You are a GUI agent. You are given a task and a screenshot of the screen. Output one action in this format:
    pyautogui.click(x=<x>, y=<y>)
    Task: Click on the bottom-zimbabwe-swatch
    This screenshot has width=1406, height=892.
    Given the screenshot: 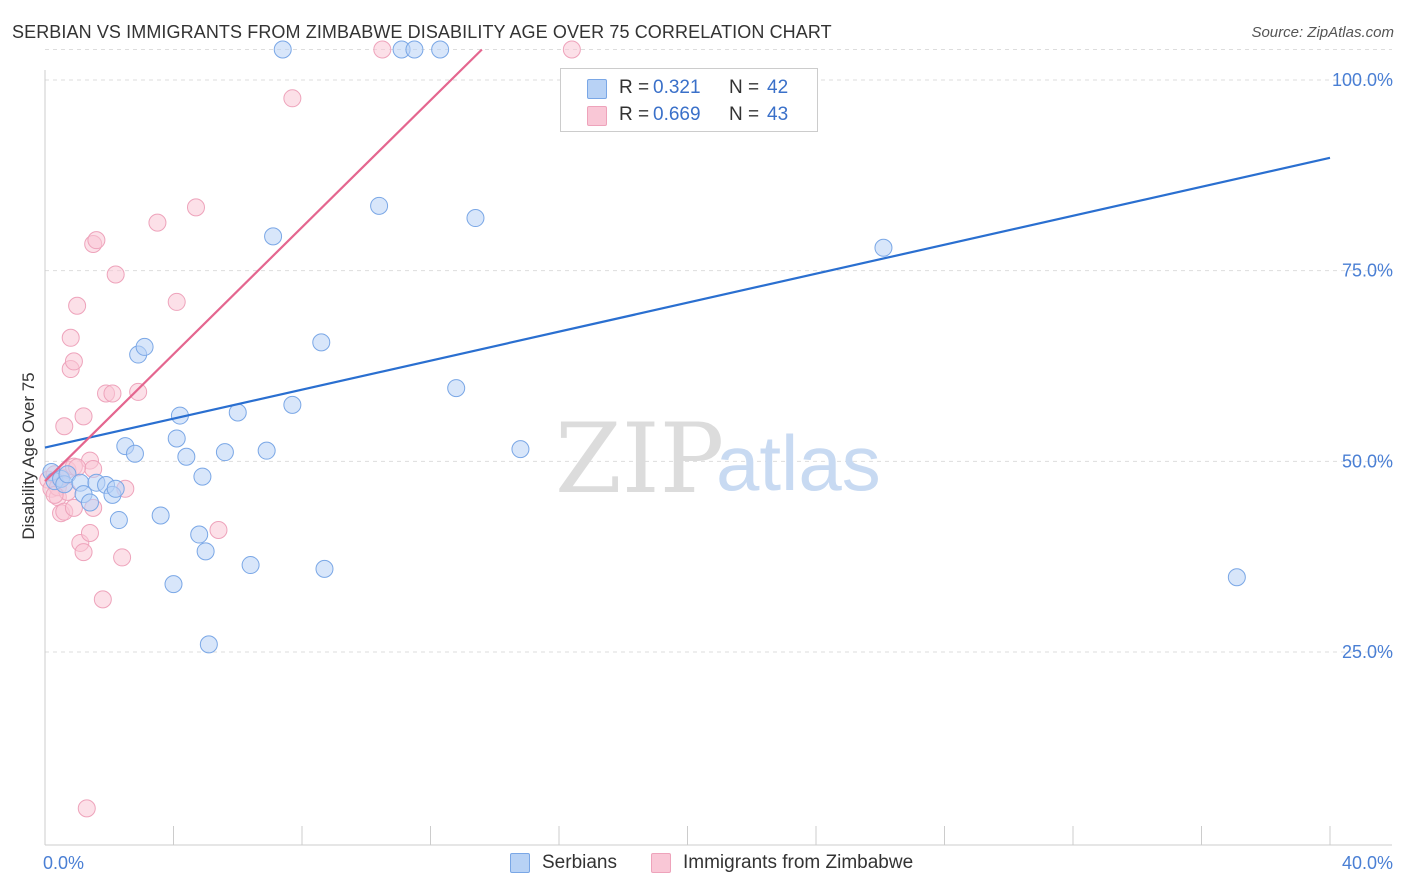 What is the action you would take?
    pyautogui.click(x=661, y=863)
    